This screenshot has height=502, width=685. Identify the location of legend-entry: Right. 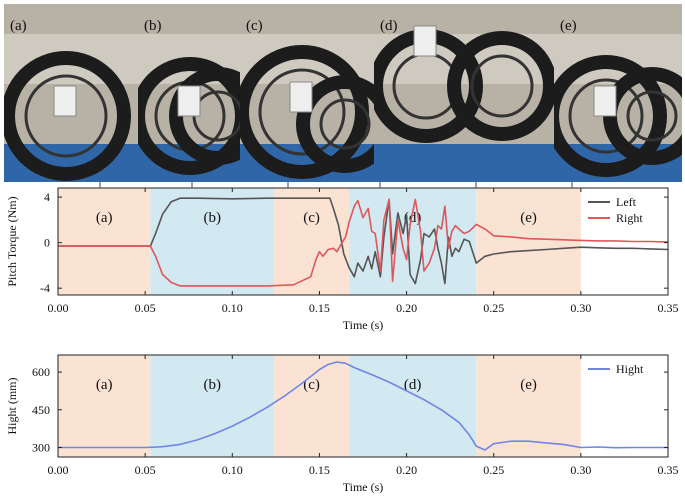
(629, 218).